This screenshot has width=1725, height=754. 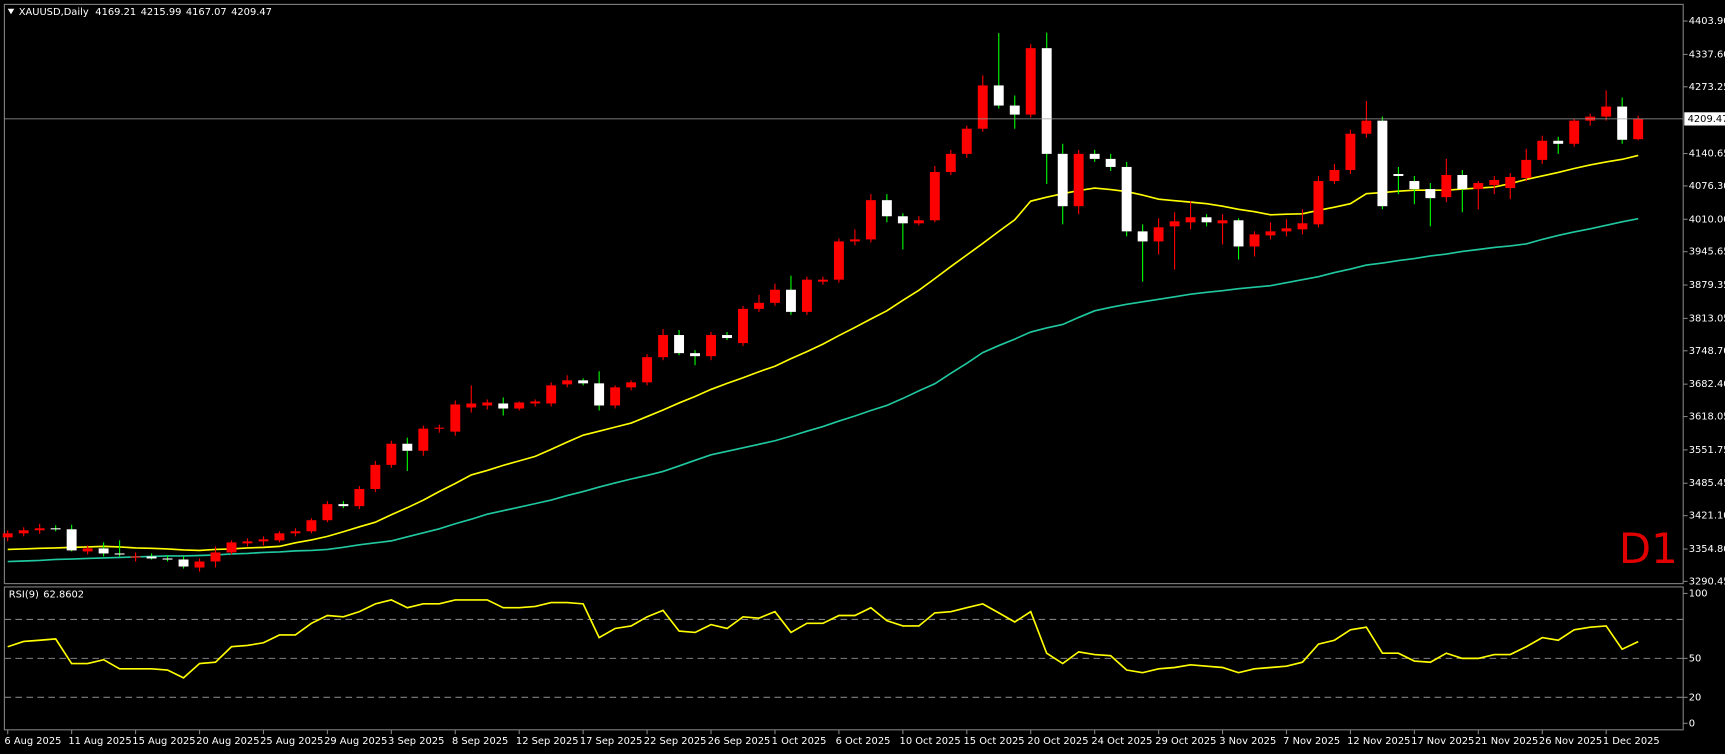 What do you see at coordinates (227, 741) in the screenshot?
I see `x-tick-label: 20 Aug 2025` at bounding box center [227, 741].